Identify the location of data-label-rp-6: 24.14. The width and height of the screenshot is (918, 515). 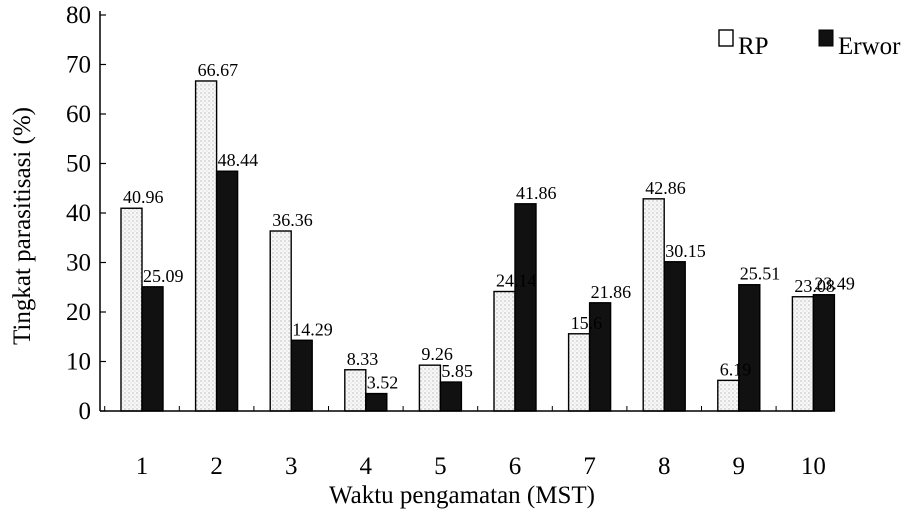
(516, 281).